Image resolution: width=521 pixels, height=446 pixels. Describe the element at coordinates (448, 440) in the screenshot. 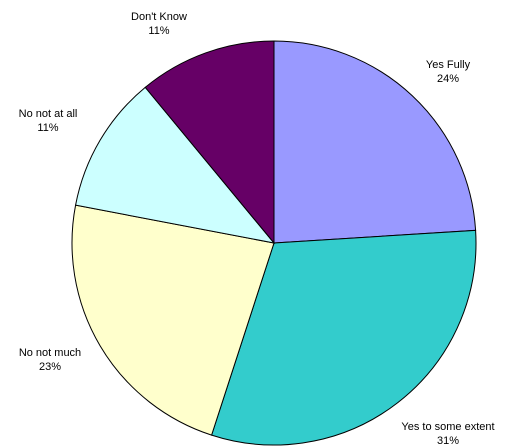

I see `slice-percent-label: 31%` at that location.